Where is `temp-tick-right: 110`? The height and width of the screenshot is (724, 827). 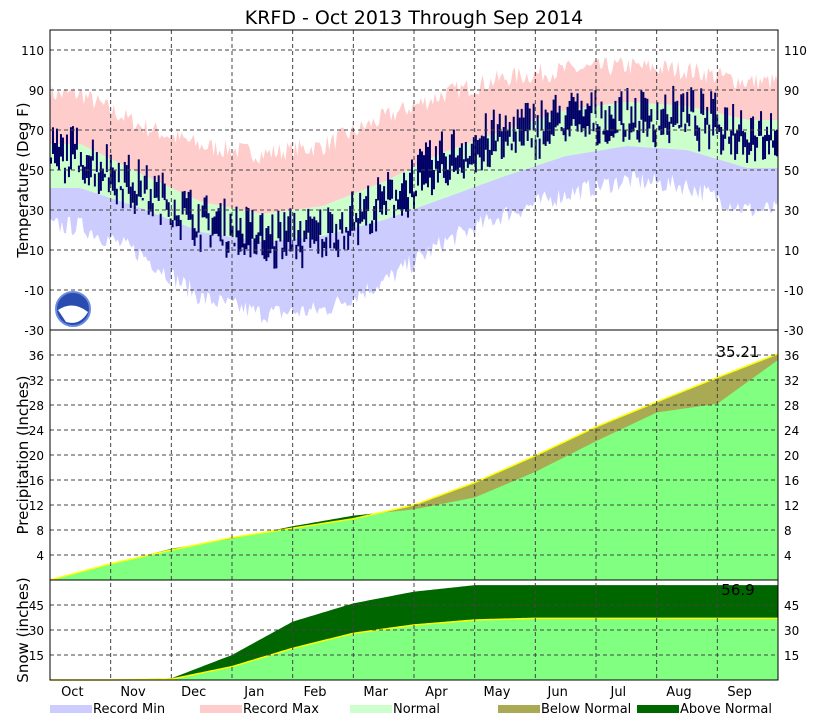 temp-tick-right: 110 is located at coordinates (795, 51).